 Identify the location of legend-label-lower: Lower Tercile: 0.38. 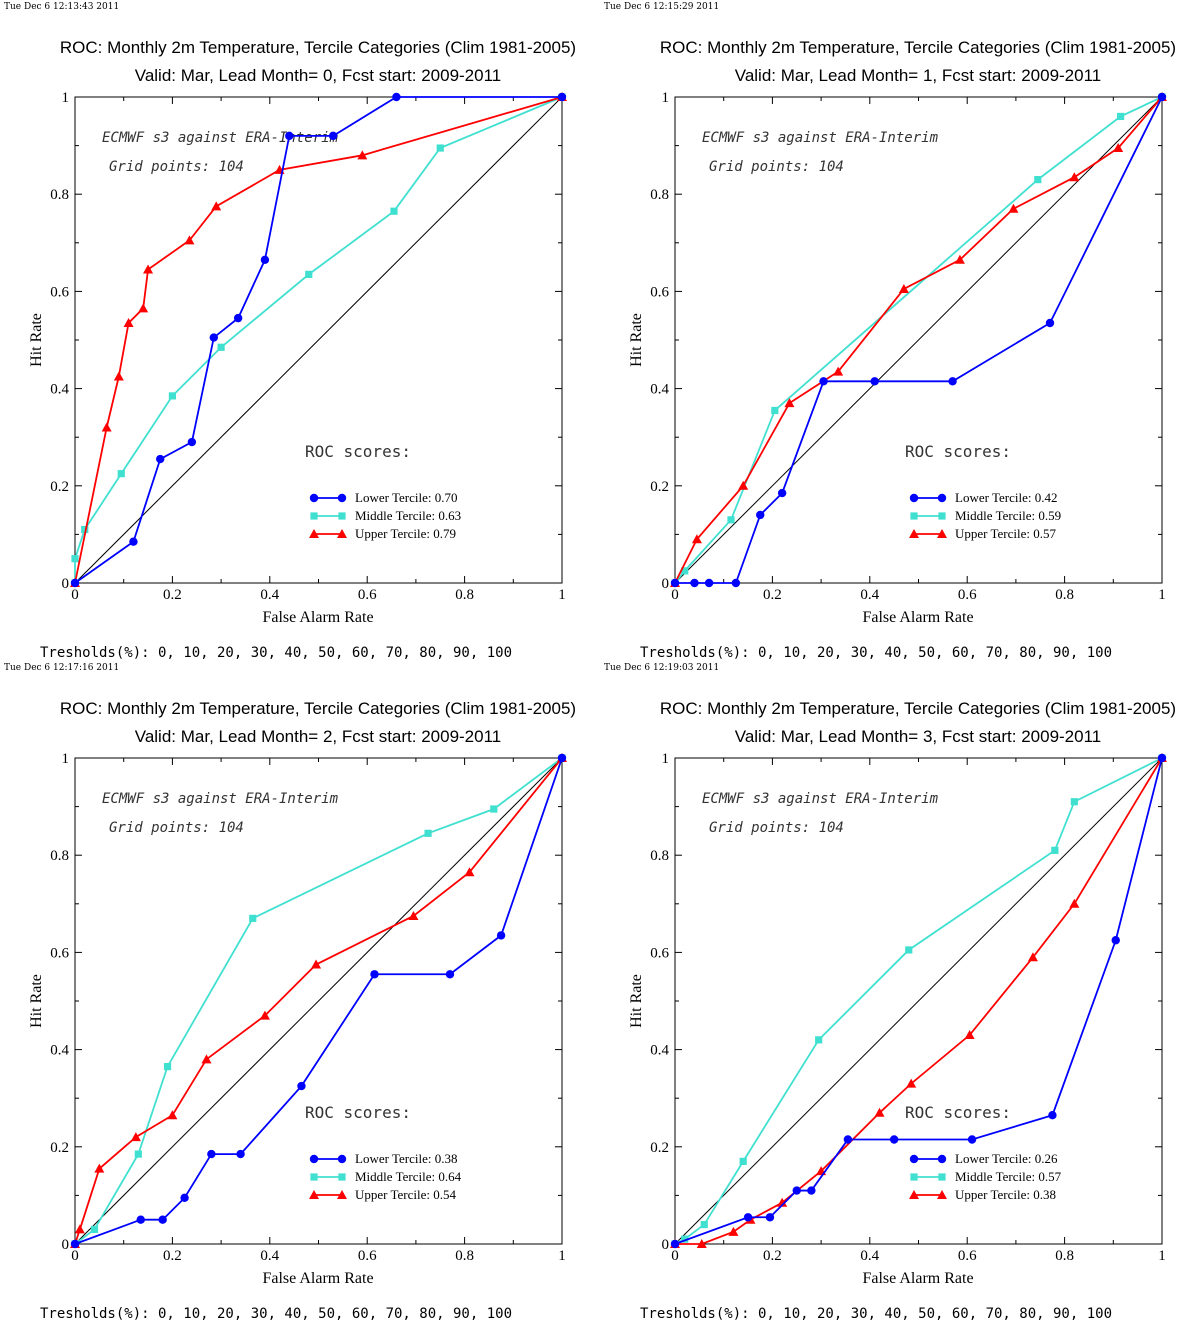
(406, 1158).